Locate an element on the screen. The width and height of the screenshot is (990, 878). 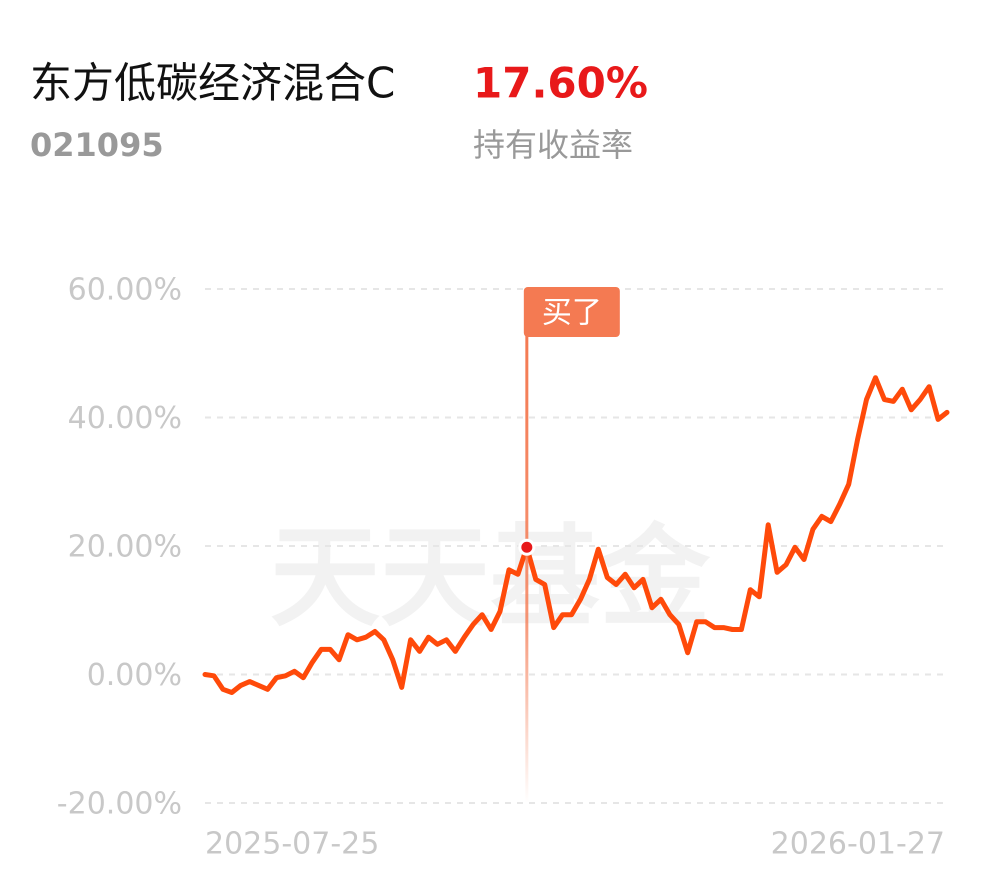
watermark: 天天基金 is located at coordinates (490, 577).